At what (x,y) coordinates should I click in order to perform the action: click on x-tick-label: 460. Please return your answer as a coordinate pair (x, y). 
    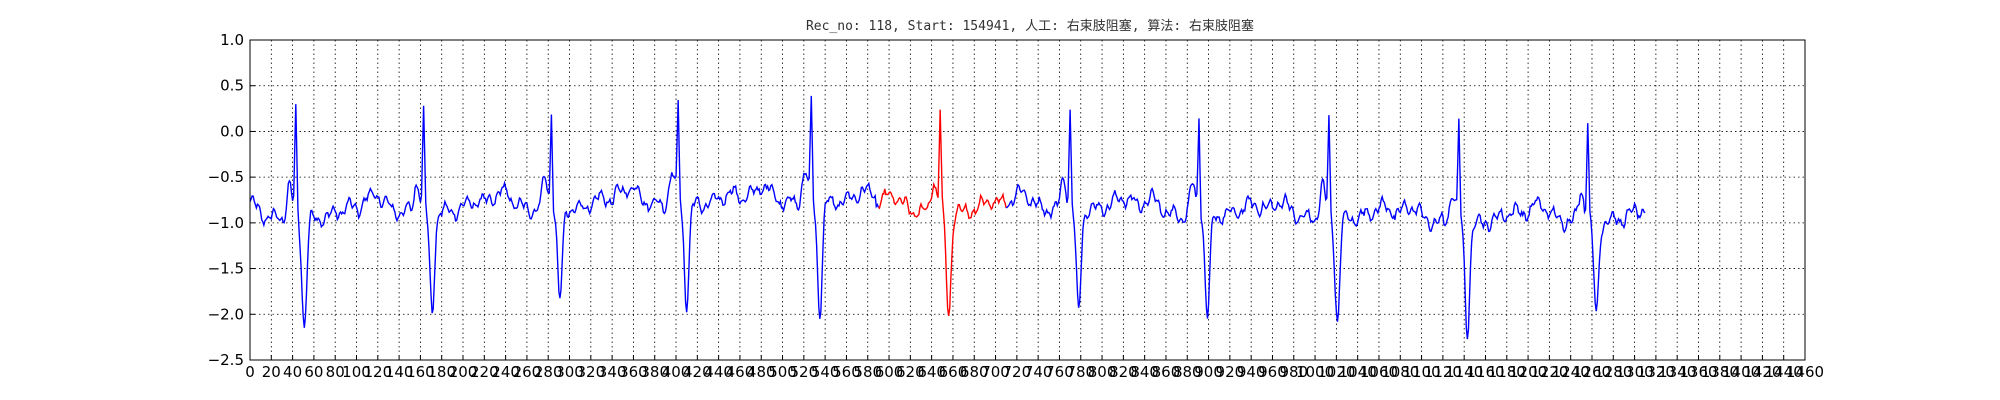
    Looking at the image, I should click on (740, 372).